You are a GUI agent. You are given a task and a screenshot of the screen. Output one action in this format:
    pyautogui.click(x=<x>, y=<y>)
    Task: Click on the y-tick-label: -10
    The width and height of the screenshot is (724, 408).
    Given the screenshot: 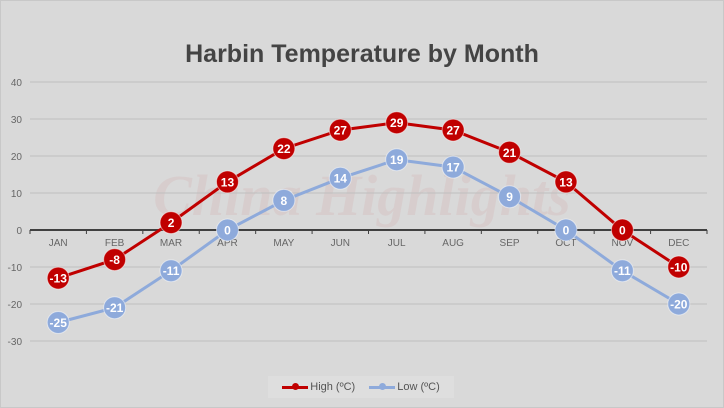 What is the action you would take?
    pyautogui.click(x=15, y=268)
    